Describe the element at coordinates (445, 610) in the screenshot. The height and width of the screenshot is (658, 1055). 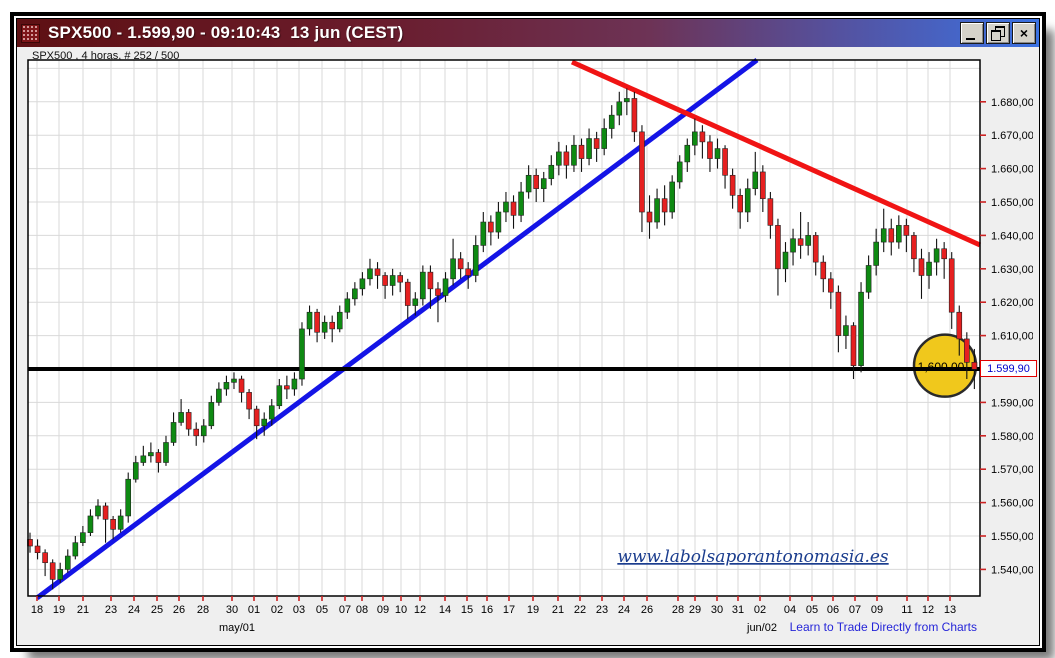
I see `svg-text: 14` at that location.